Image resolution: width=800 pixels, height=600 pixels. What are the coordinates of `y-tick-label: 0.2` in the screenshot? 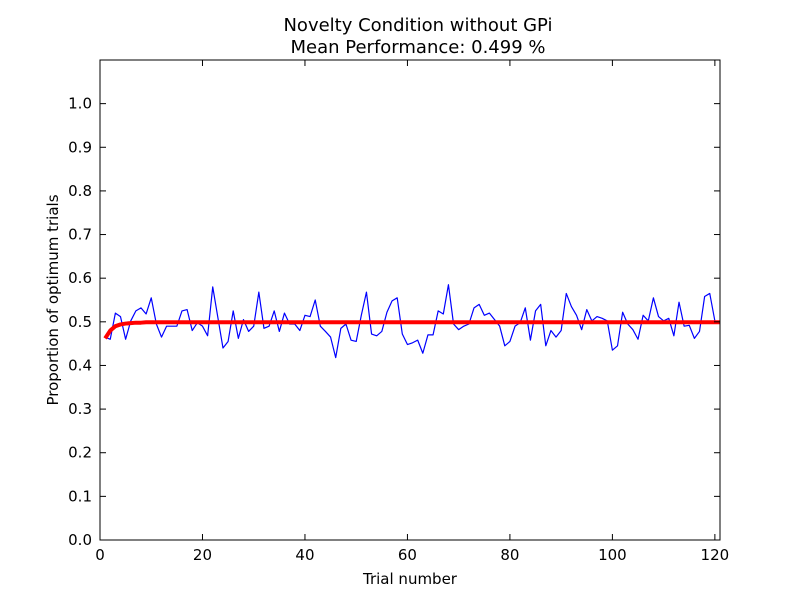 It's located at (80, 453).